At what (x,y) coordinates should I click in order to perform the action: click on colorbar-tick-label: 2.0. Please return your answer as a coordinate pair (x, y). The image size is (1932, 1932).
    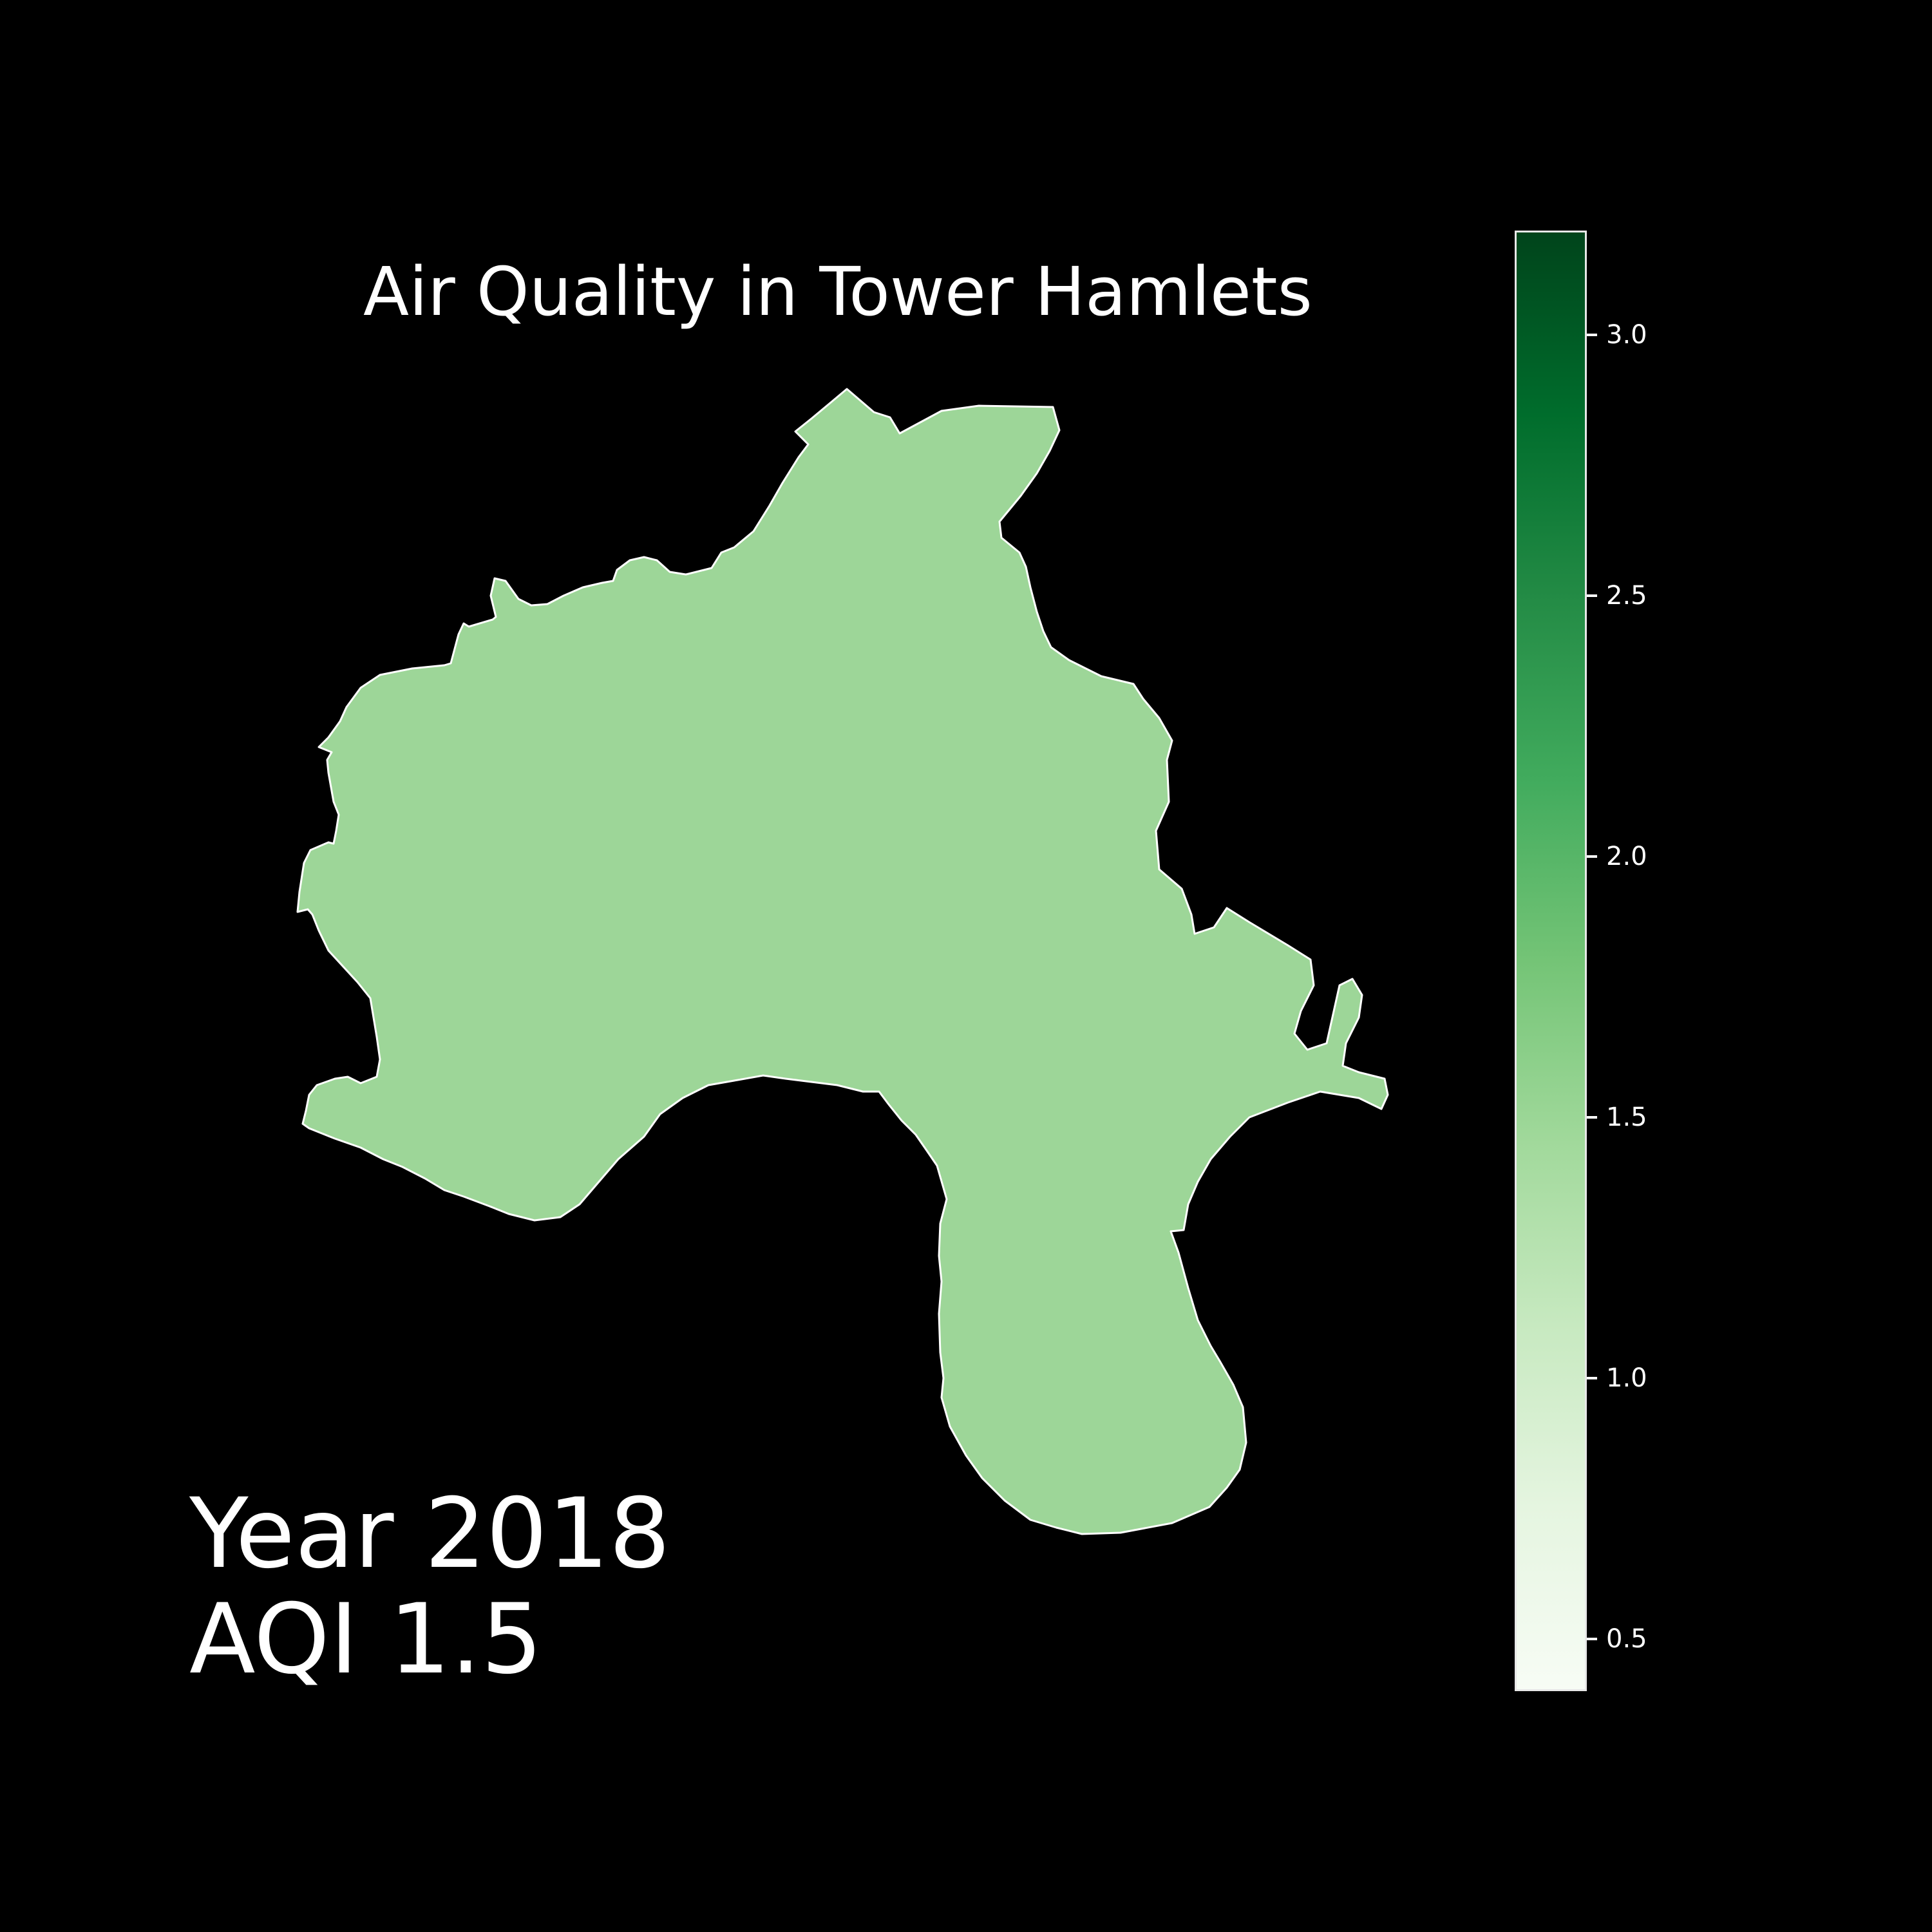
    Looking at the image, I should click on (1626, 856).